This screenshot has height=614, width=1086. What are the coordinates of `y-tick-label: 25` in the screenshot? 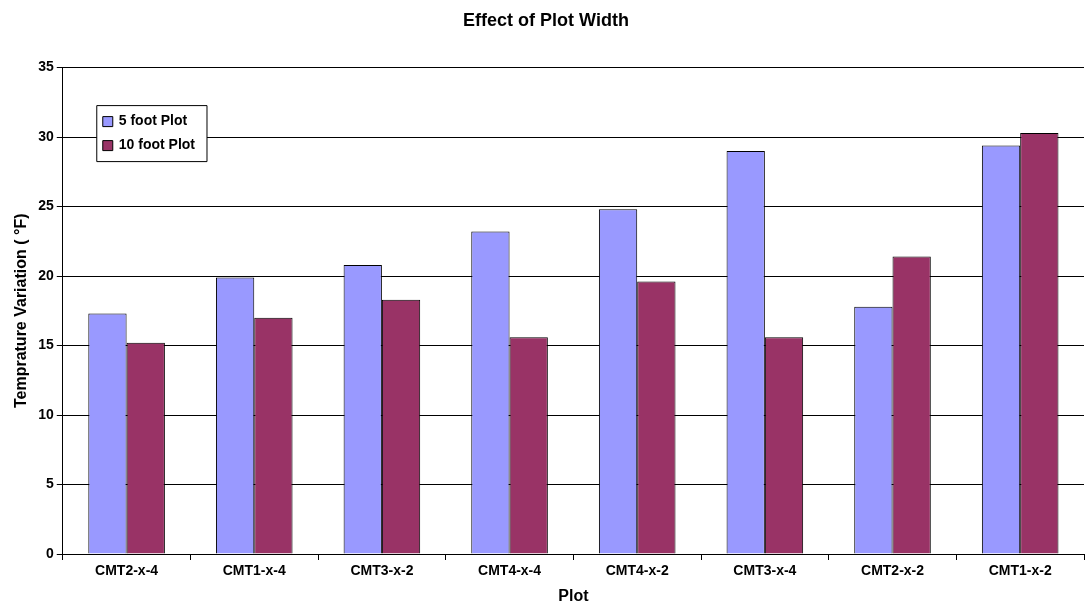 It's located at (46, 205).